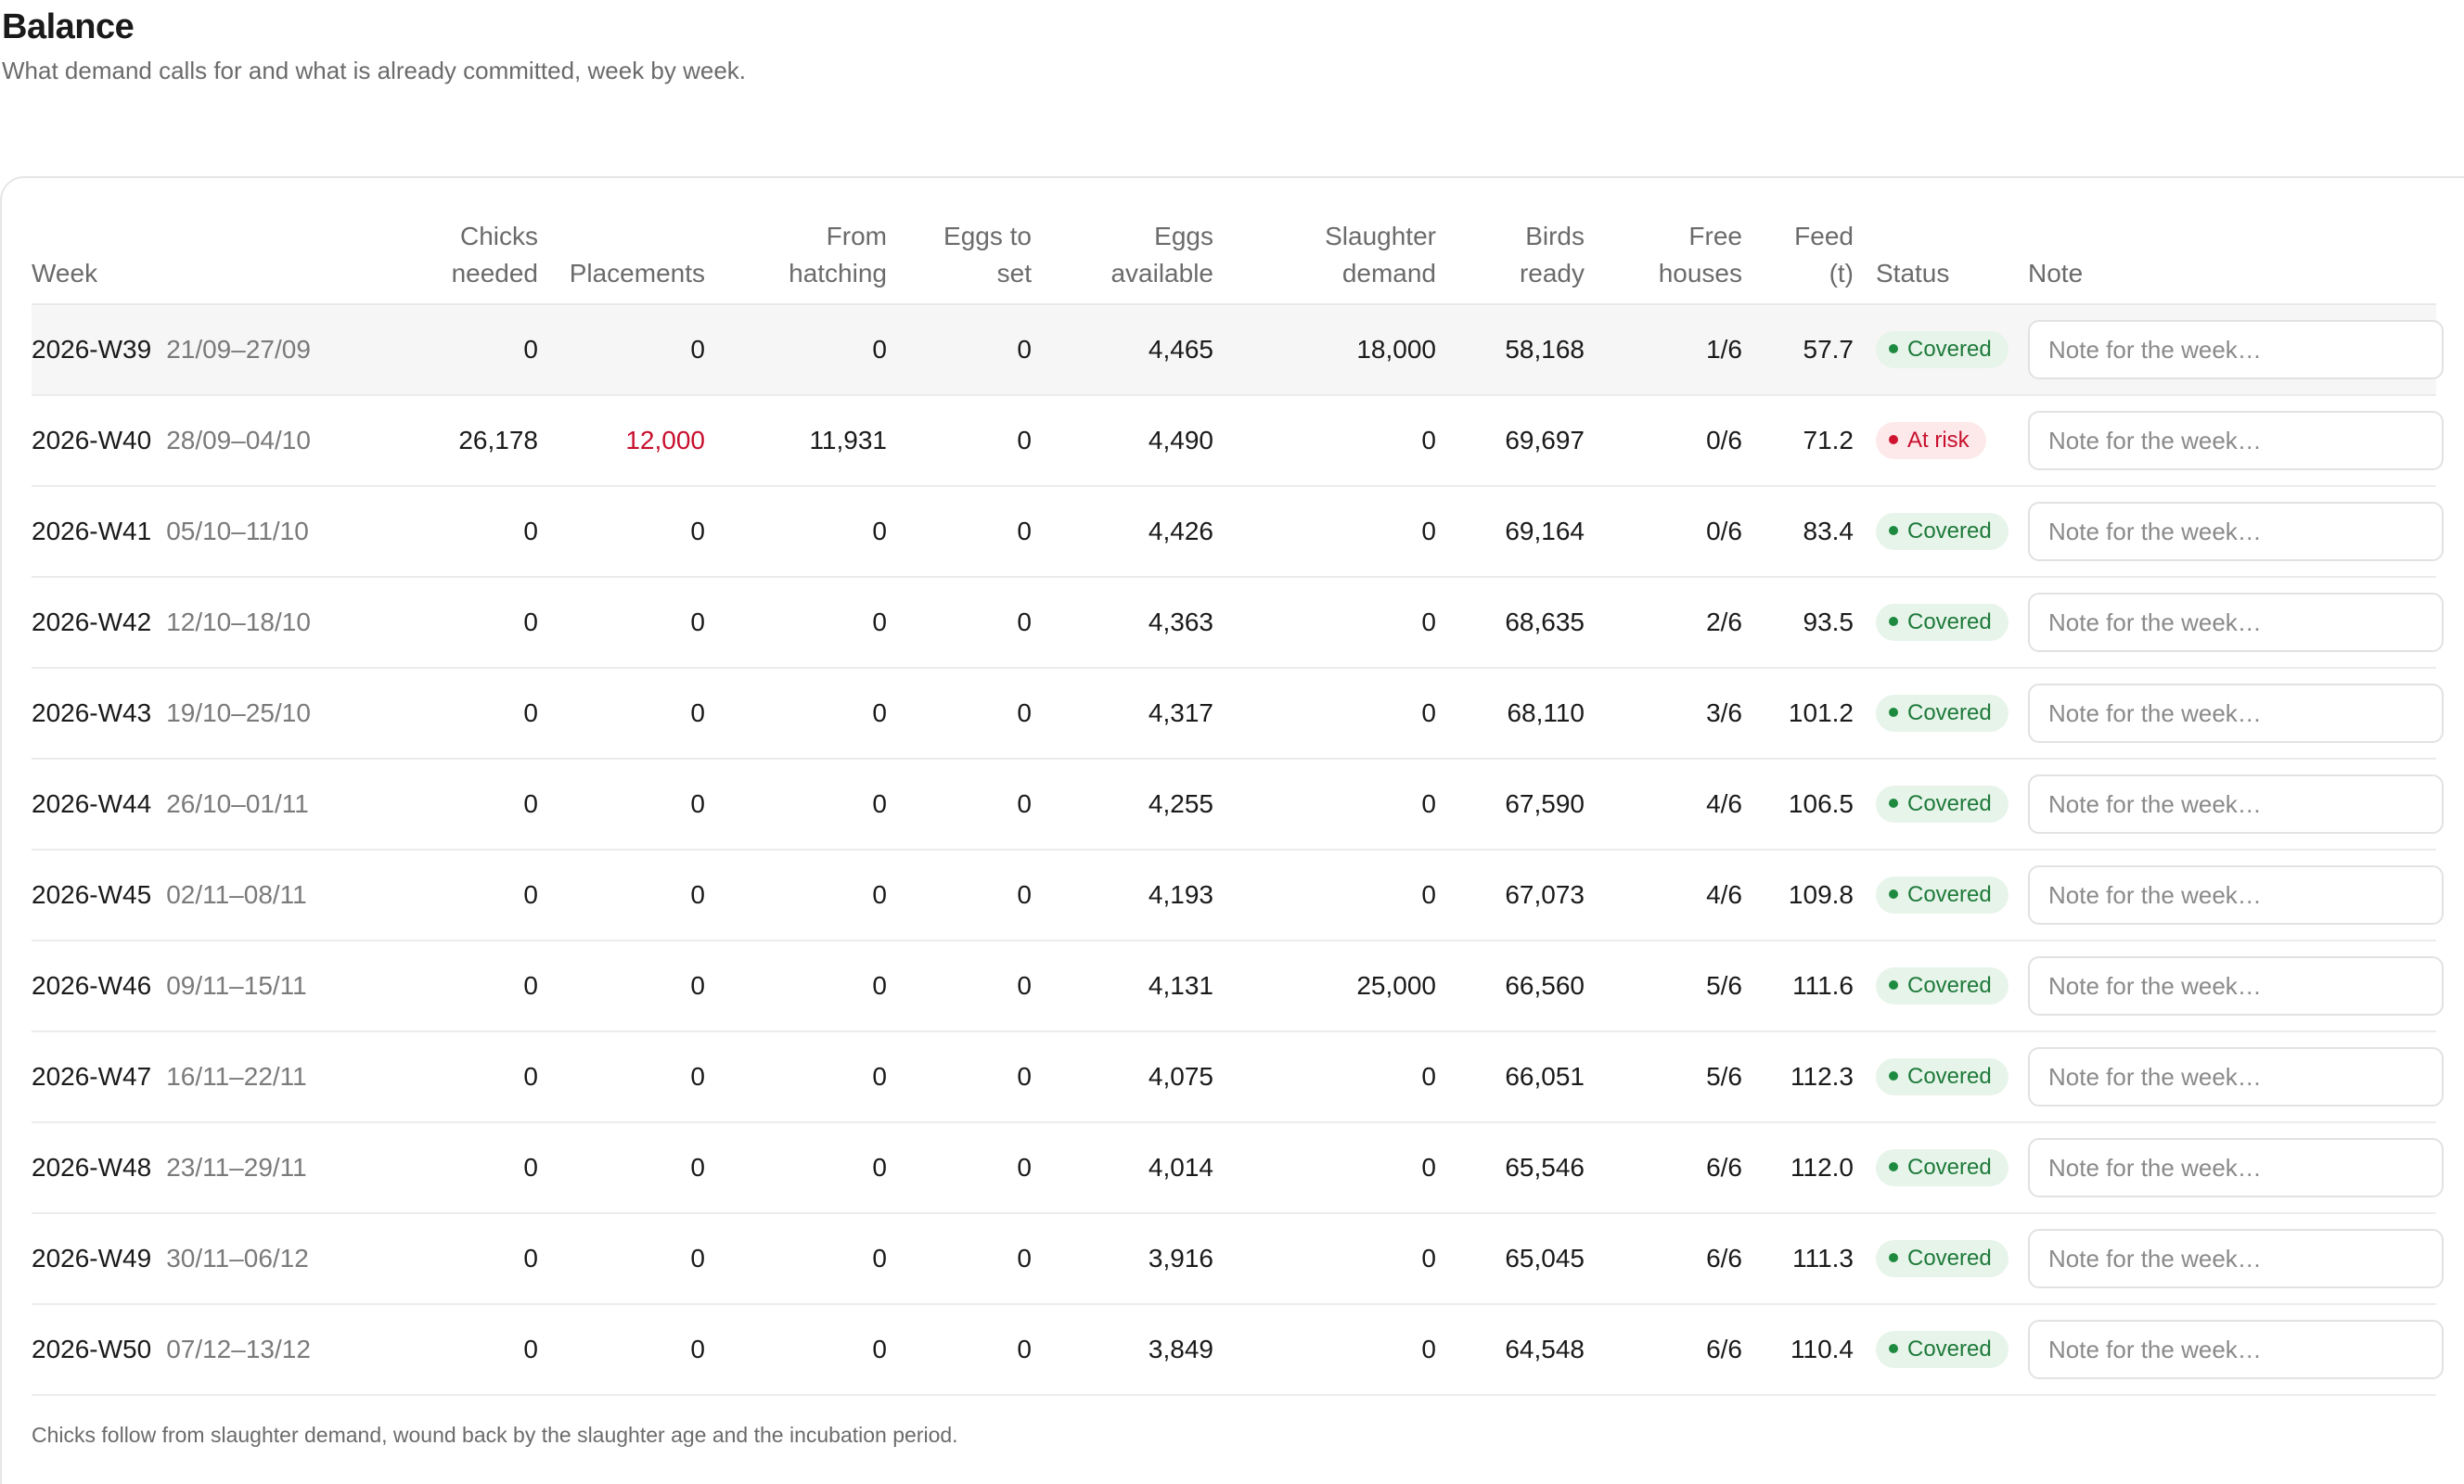  I want to click on placements-cell: 0, so click(636, 805).